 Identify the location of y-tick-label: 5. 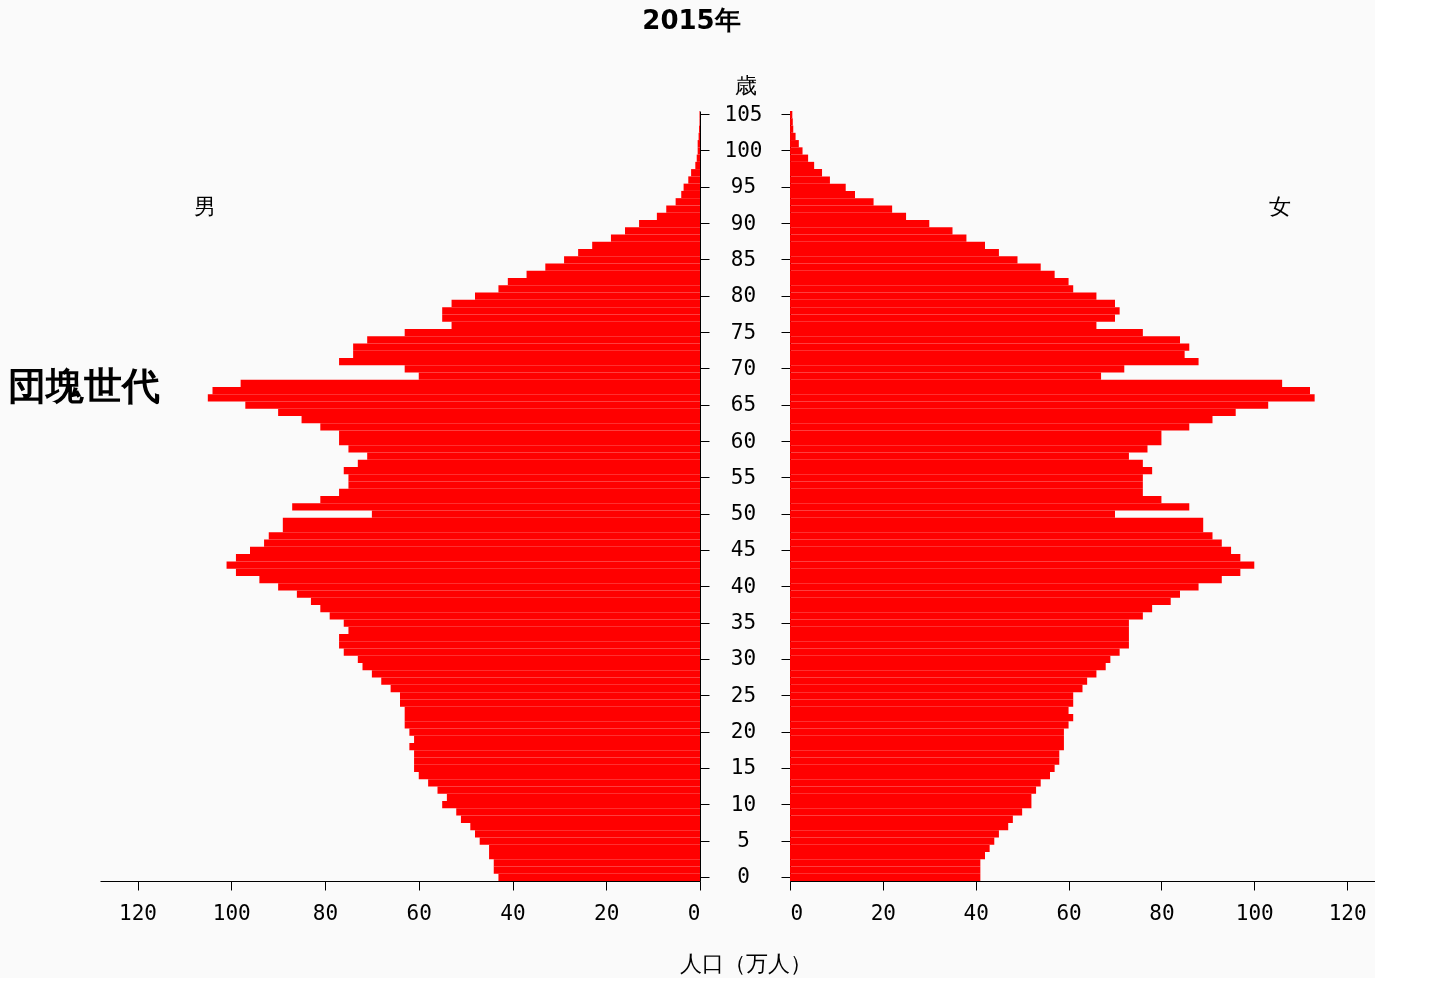
(743, 840).